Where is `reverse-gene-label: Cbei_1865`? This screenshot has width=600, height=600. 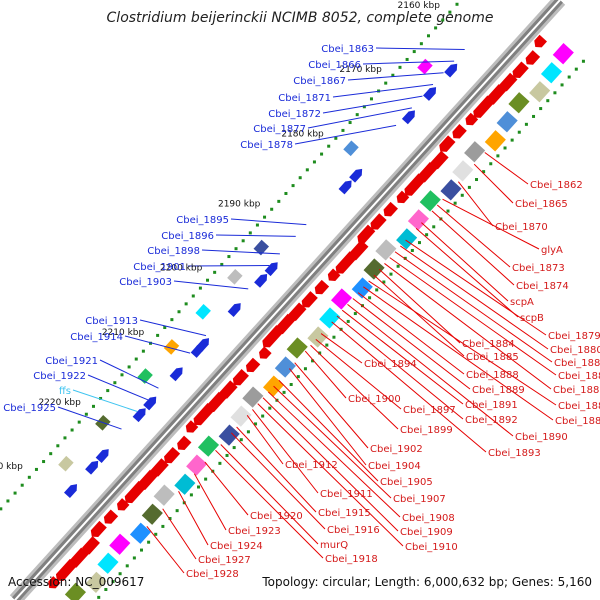
reverse-gene-label: Cbei_1865 is located at coordinates (541, 204).